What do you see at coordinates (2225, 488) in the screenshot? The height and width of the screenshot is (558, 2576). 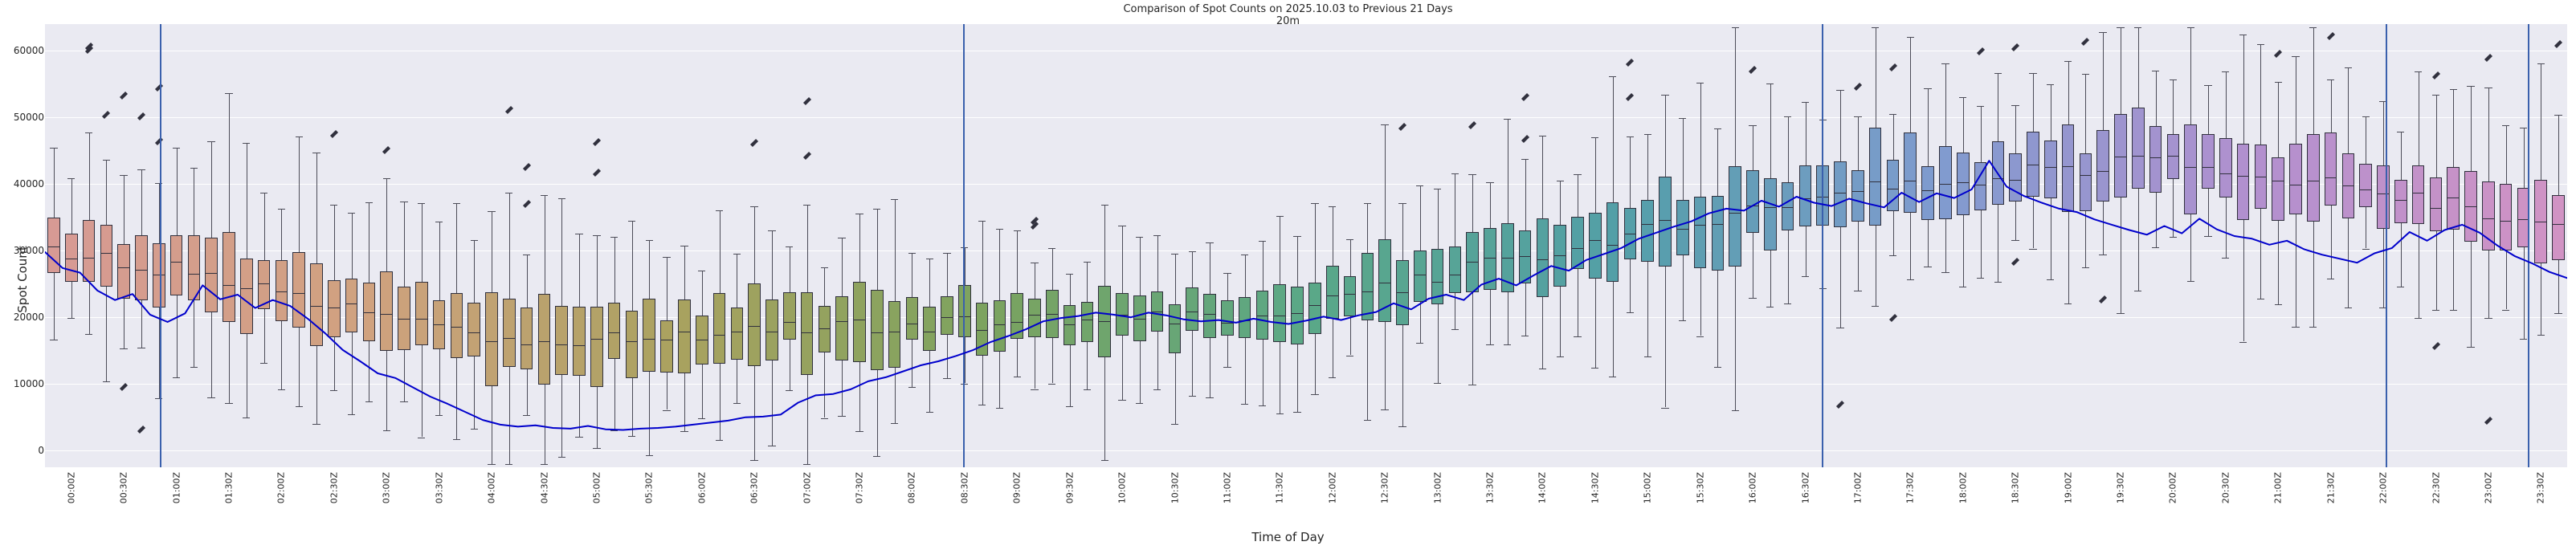 I see `x-tick-label: 20:30Z` at bounding box center [2225, 488].